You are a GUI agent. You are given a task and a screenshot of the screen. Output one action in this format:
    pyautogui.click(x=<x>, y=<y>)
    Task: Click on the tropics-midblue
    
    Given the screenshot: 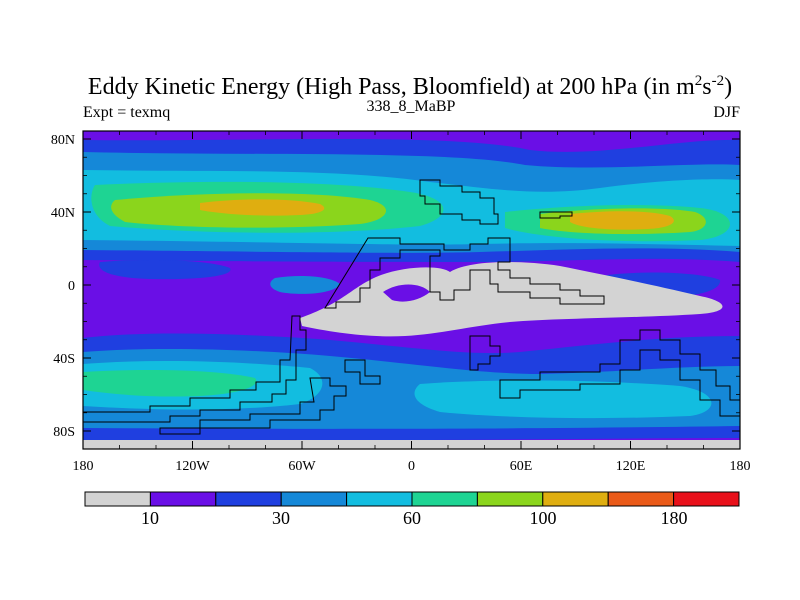 What is the action you would take?
    pyautogui.click(x=305, y=285)
    